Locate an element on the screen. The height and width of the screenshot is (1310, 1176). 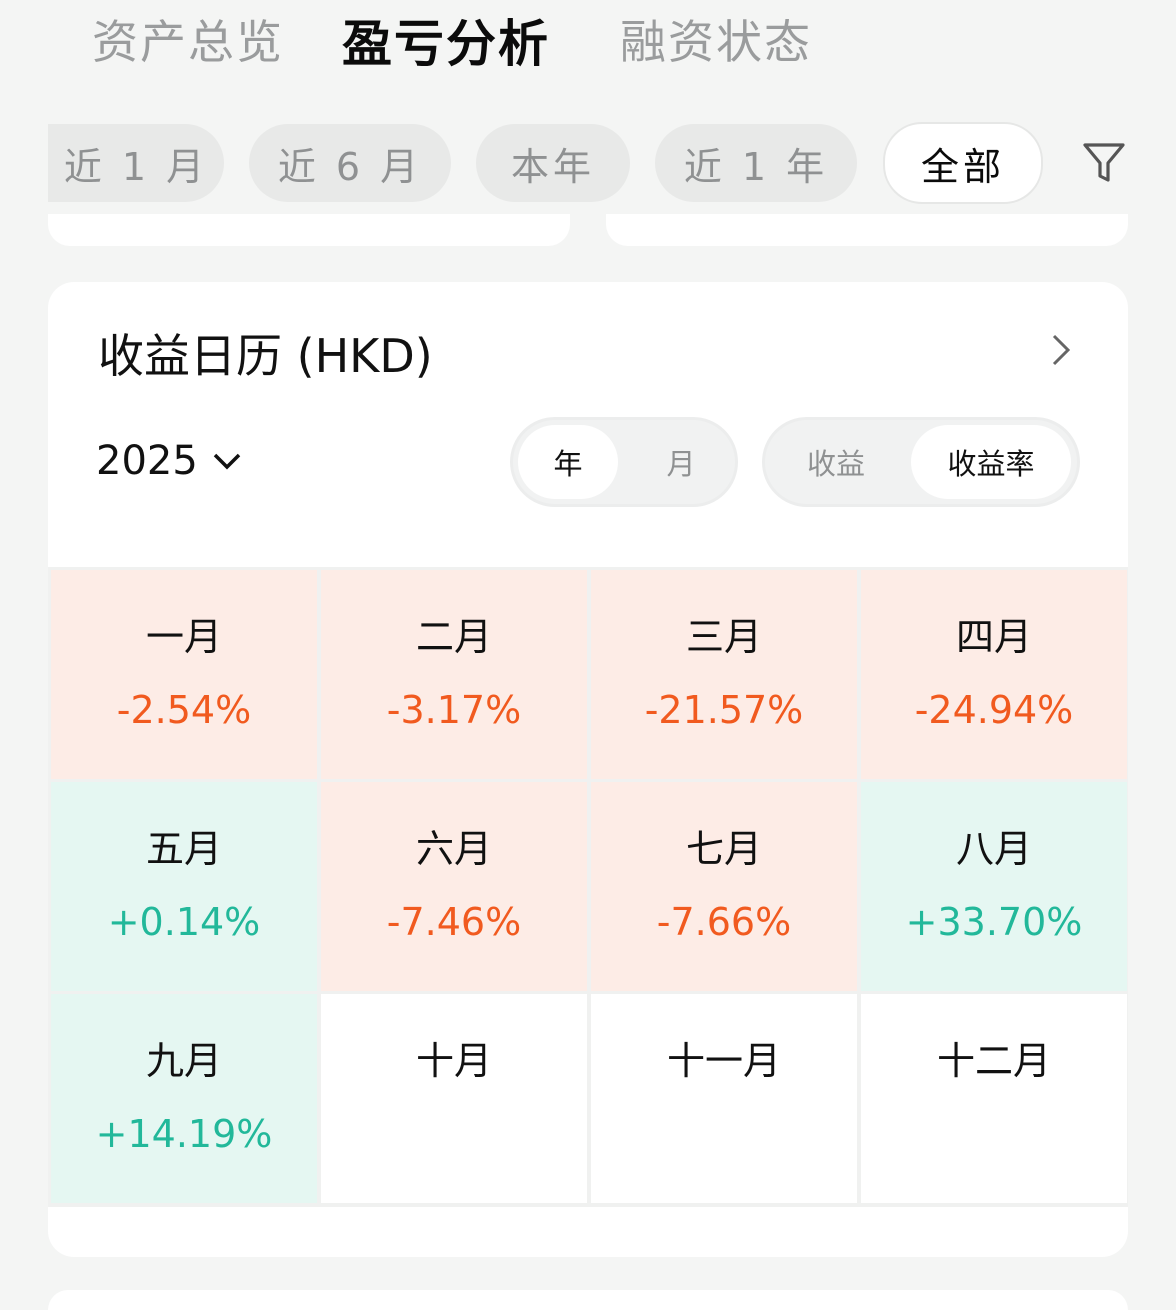
month-return: -24.94% is located at coordinates (994, 710).